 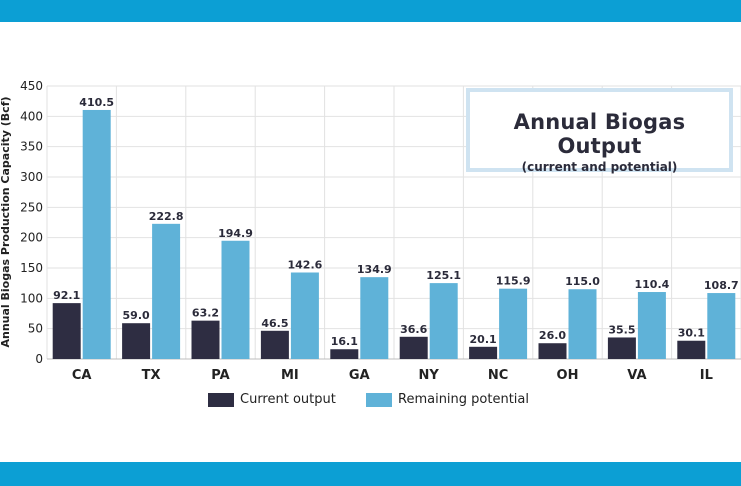 What do you see at coordinates (288, 399) in the screenshot?
I see `legend-label-current: Current output` at bounding box center [288, 399].